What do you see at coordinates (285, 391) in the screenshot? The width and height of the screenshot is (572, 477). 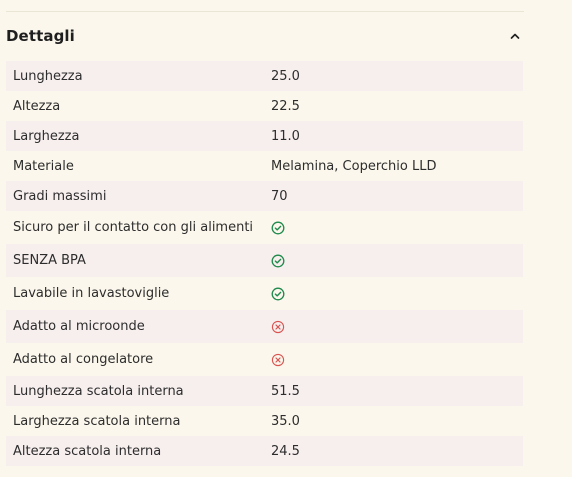 I see `detail-value: 51.5` at bounding box center [285, 391].